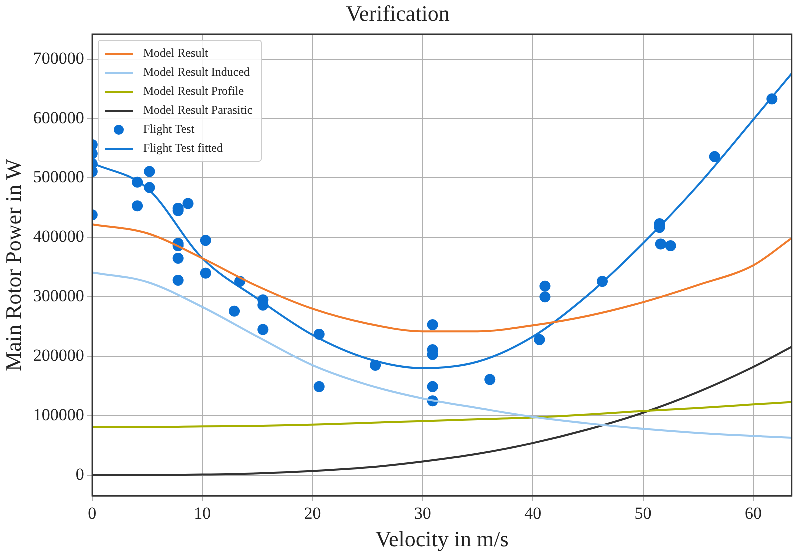 The height and width of the screenshot is (554, 798). I want to click on legend-label: Model Result Profile, so click(193, 92).